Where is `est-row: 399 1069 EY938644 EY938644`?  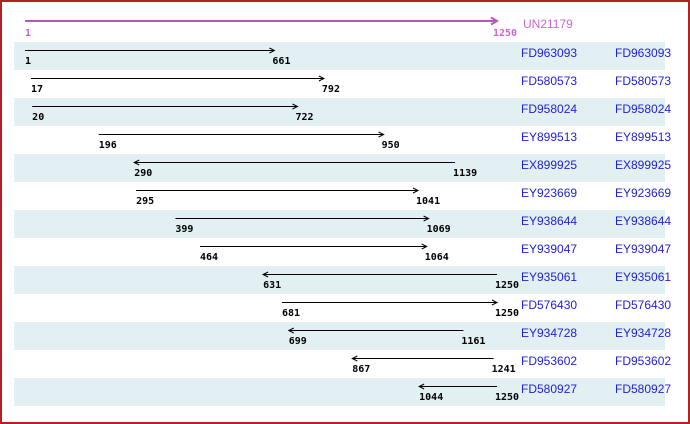 est-row: 399 1069 EY938644 EY938644 is located at coordinates (345, 224).